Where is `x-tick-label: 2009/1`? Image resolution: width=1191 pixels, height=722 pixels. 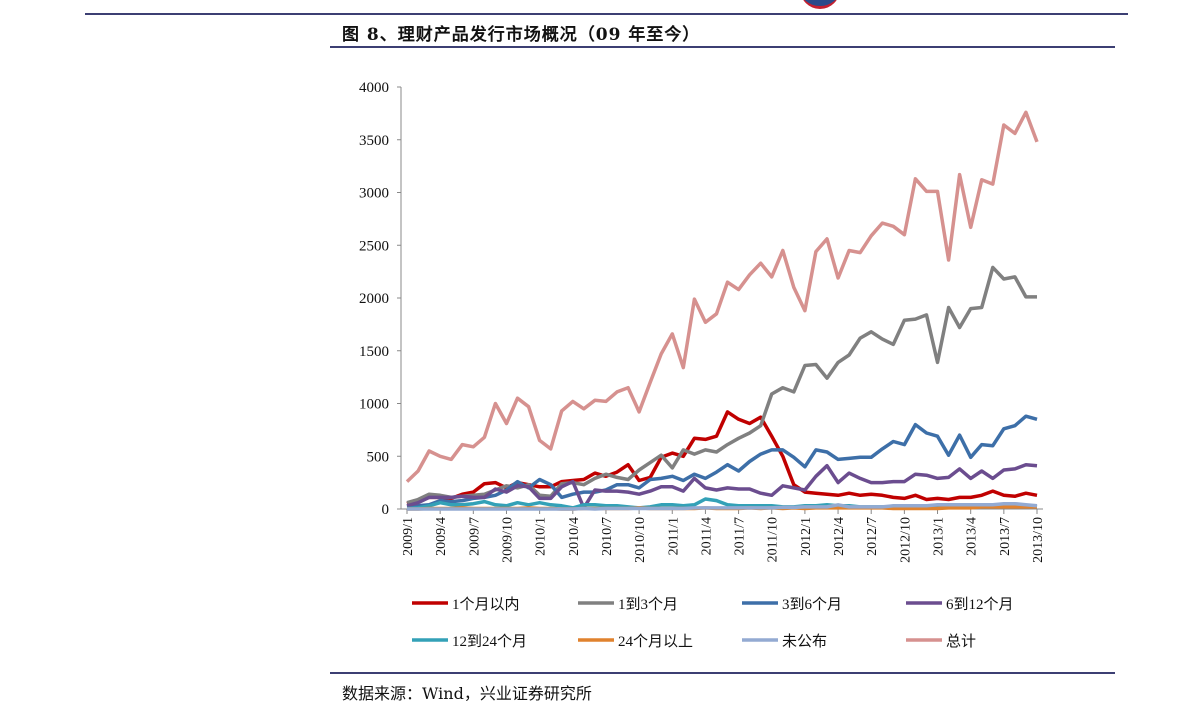
x-tick-label: 2009/1 is located at coordinates (408, 536).